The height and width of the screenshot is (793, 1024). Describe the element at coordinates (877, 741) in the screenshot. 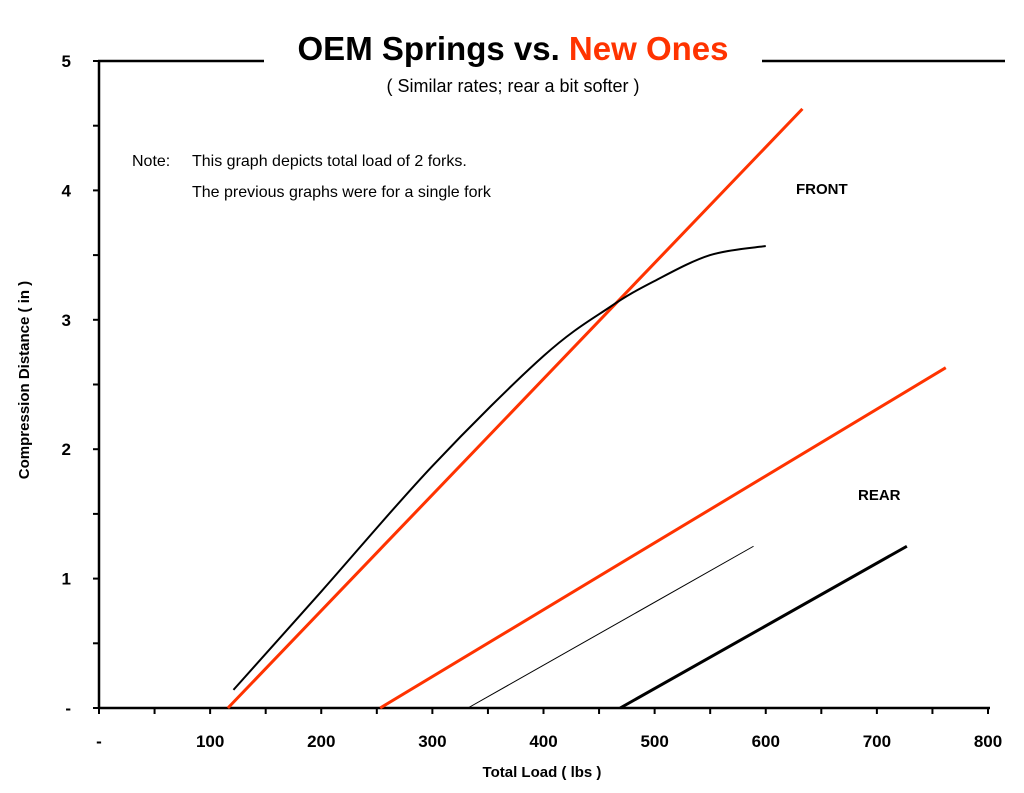

I see `x-tick-label: 700` at that location.